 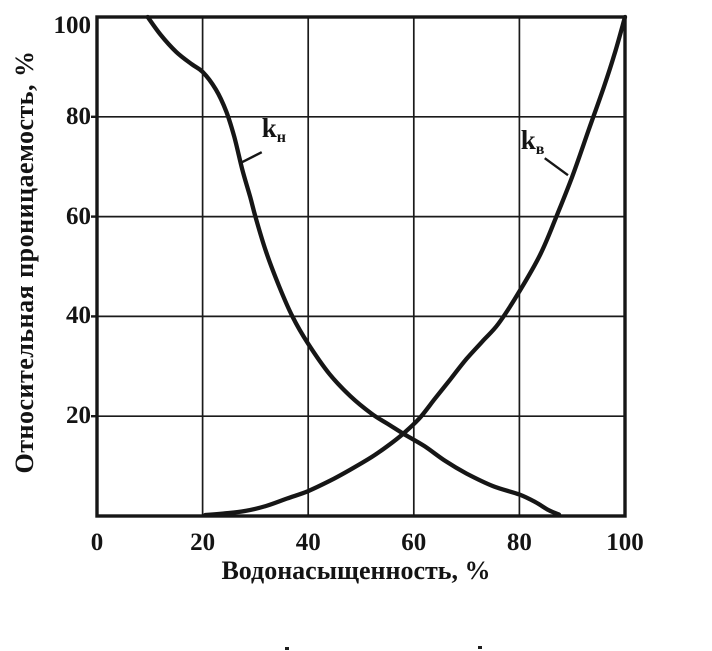 What do you see at coordinates (269, 127) in the screenshot?
I see `curve-label-kn-symbol: k` at bounding box center [269, 127].